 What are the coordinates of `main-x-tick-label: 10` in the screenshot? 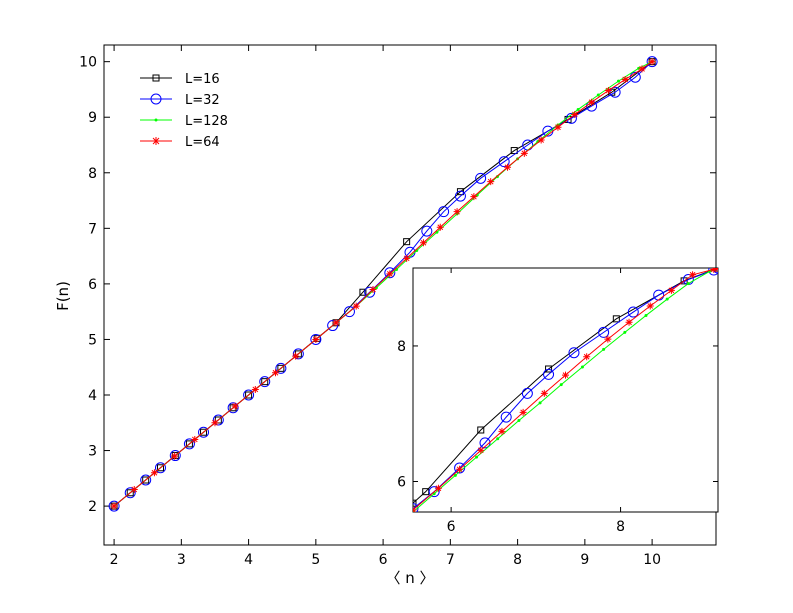 It's located at (652, 560).